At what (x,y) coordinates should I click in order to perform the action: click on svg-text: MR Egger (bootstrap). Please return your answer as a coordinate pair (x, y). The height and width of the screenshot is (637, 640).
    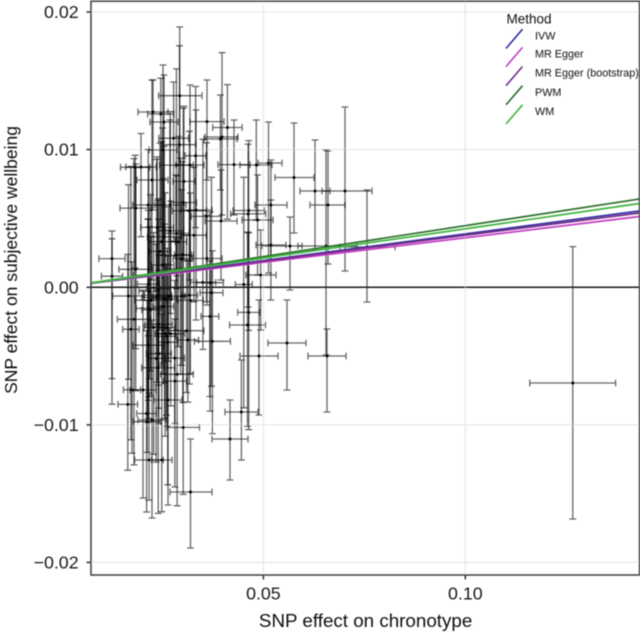
    Looking at the image, I should click on (587, 74).